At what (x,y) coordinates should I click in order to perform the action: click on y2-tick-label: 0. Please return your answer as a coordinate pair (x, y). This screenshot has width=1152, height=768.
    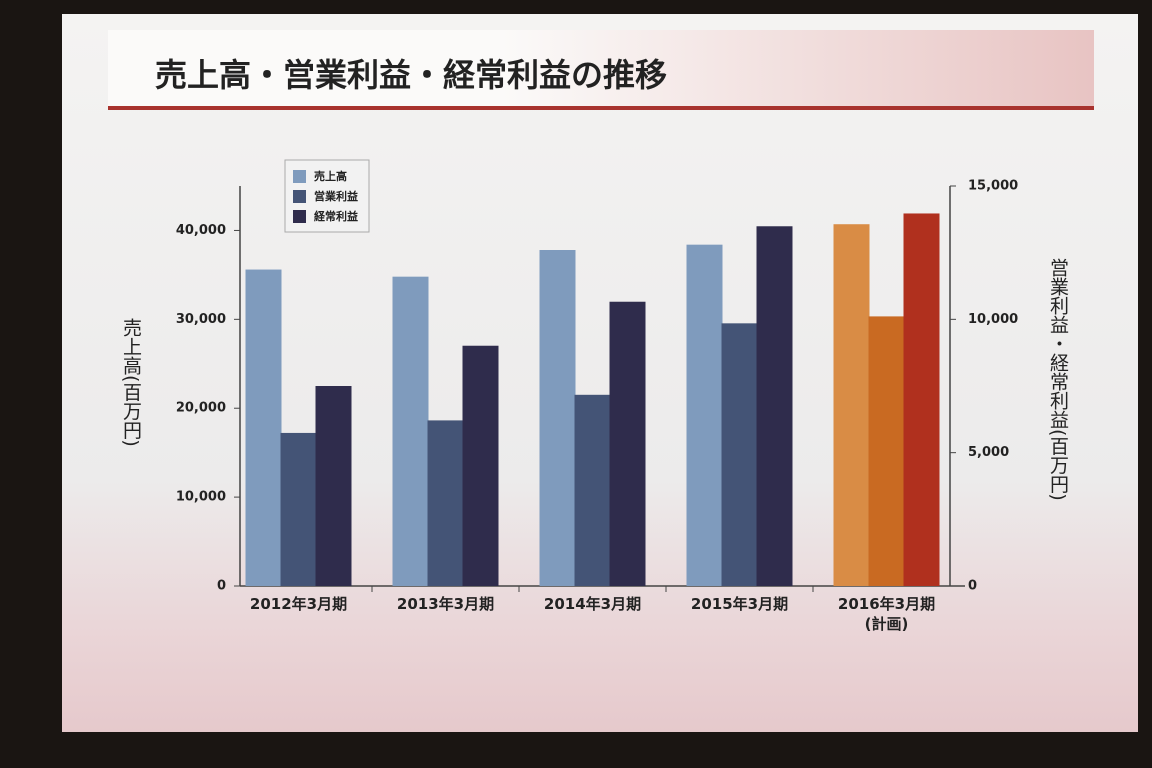
    Looking at the image, I should click on (972, 586).